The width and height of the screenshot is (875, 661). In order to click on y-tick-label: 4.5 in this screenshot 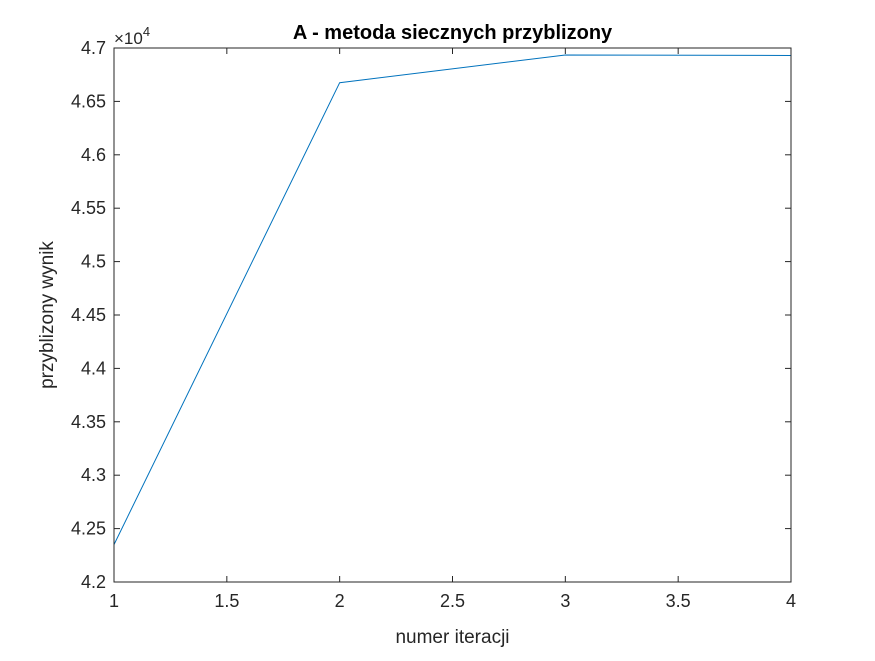, I will do `click(93, 262)`.